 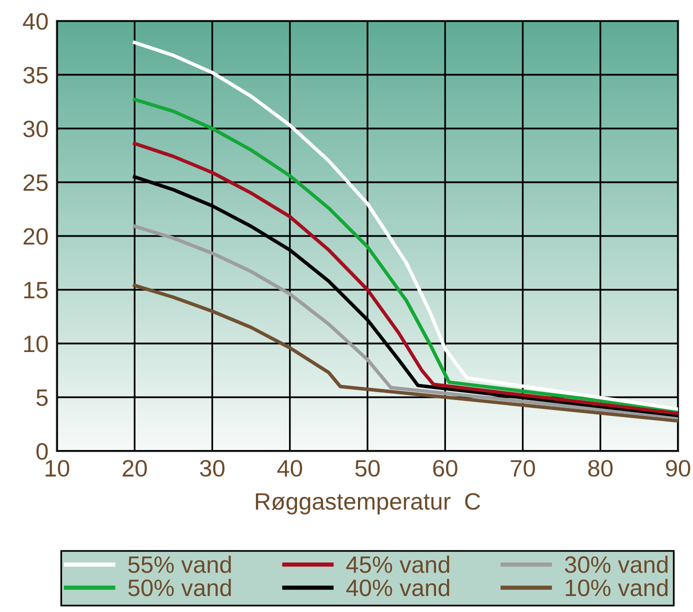 I want to click on x-tick-label: 90, so click(x=678, y=468).